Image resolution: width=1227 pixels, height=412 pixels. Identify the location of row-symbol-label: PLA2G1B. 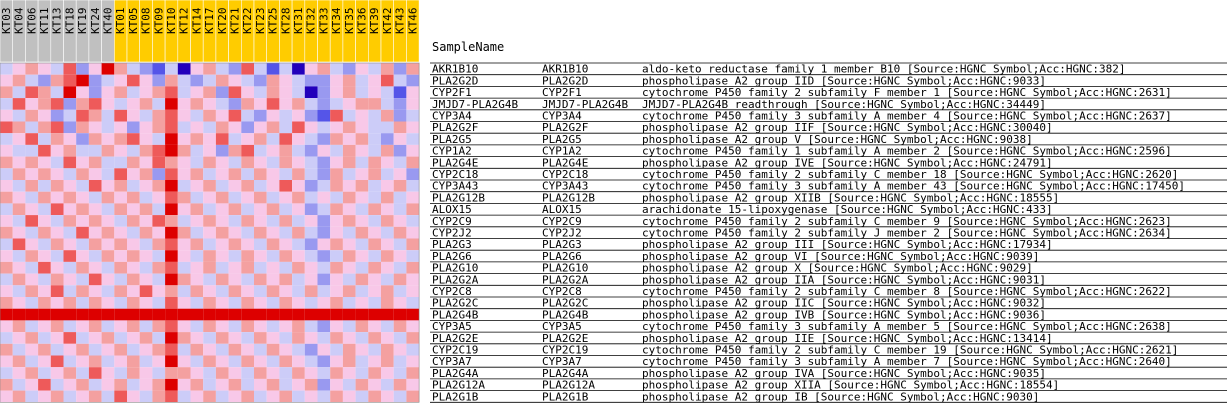
(565, 396).